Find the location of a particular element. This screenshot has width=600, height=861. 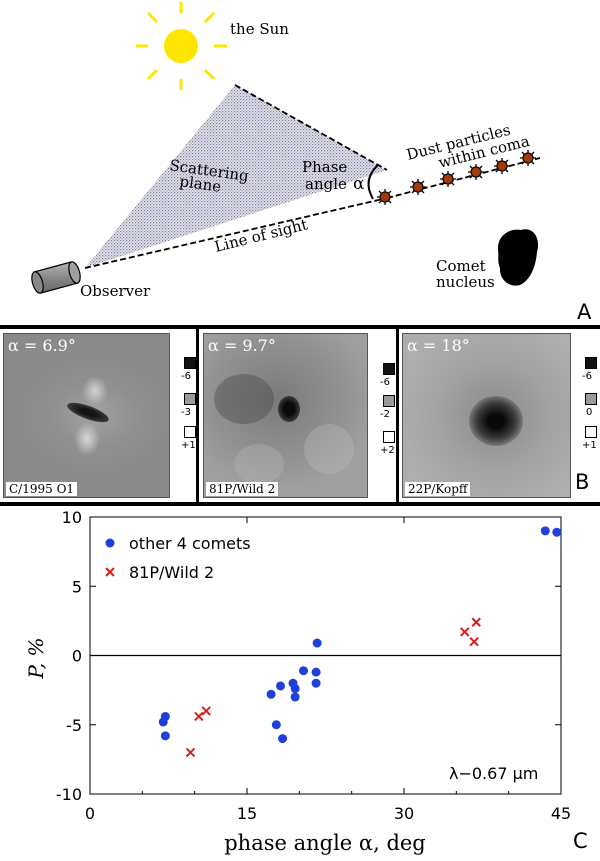

scale-label: -3 is located at coordinates (186, 412).